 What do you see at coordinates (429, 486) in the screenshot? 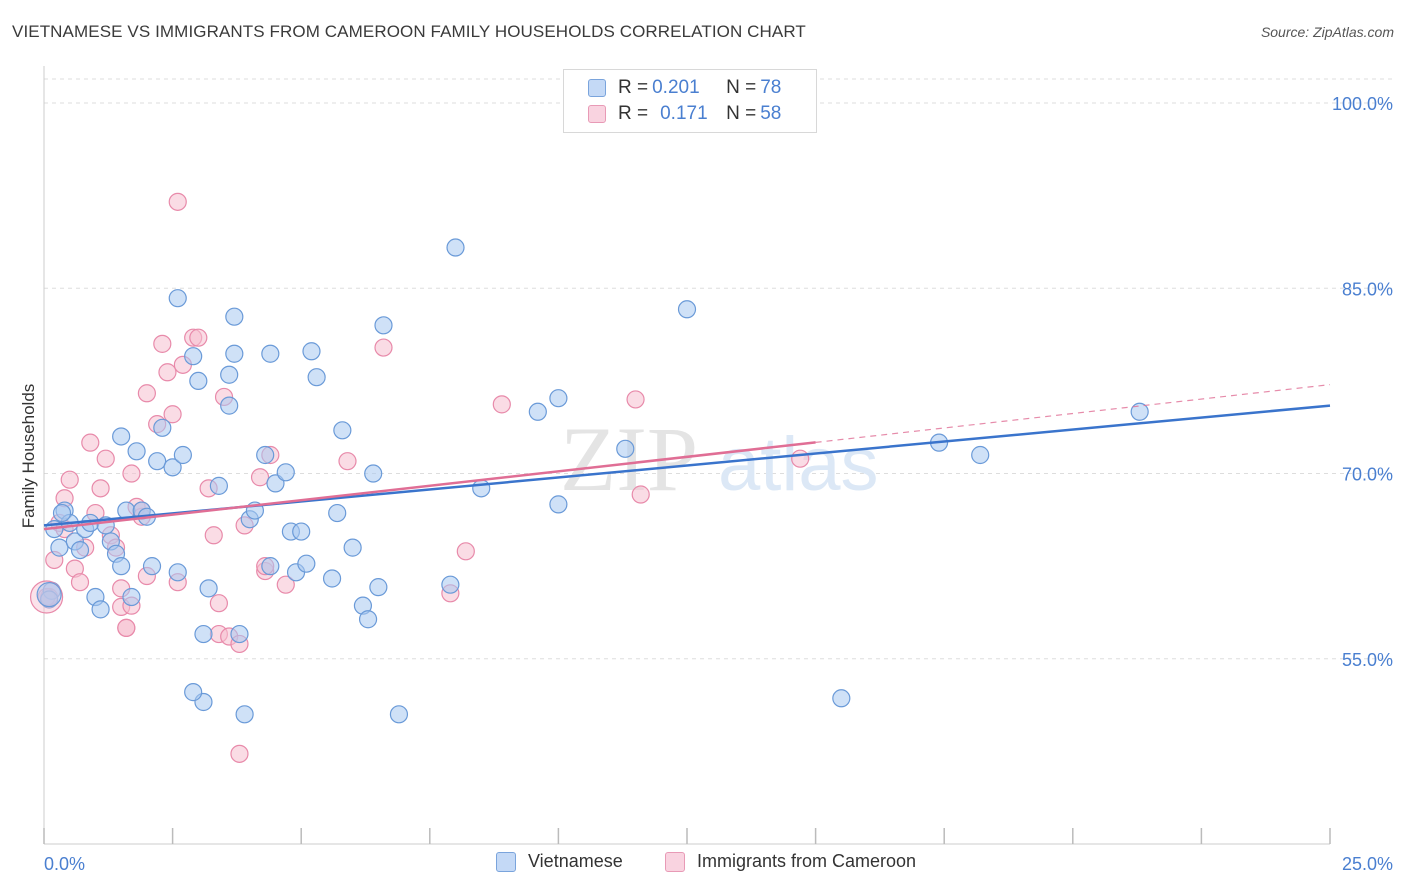
I see `trend-line-cameroon` at bounding box center [429, 486].